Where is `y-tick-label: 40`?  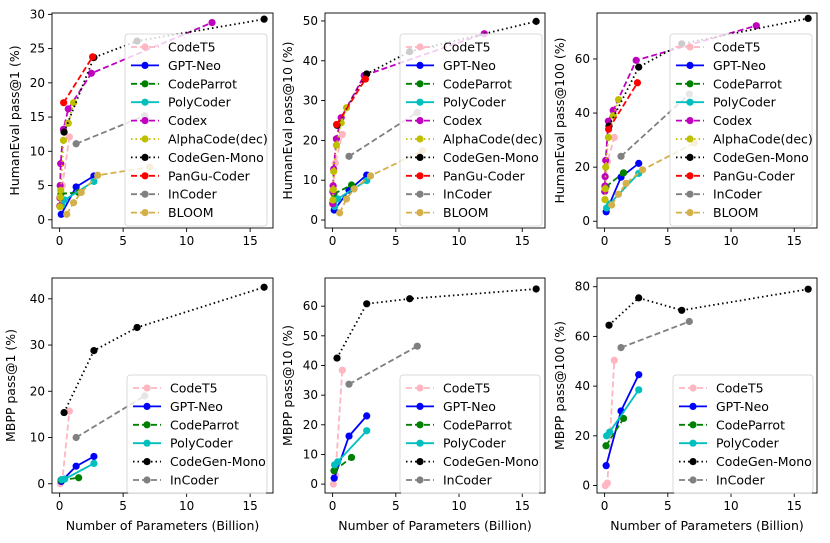 y-tick-label: 40 is located at coordinates (37, 299).